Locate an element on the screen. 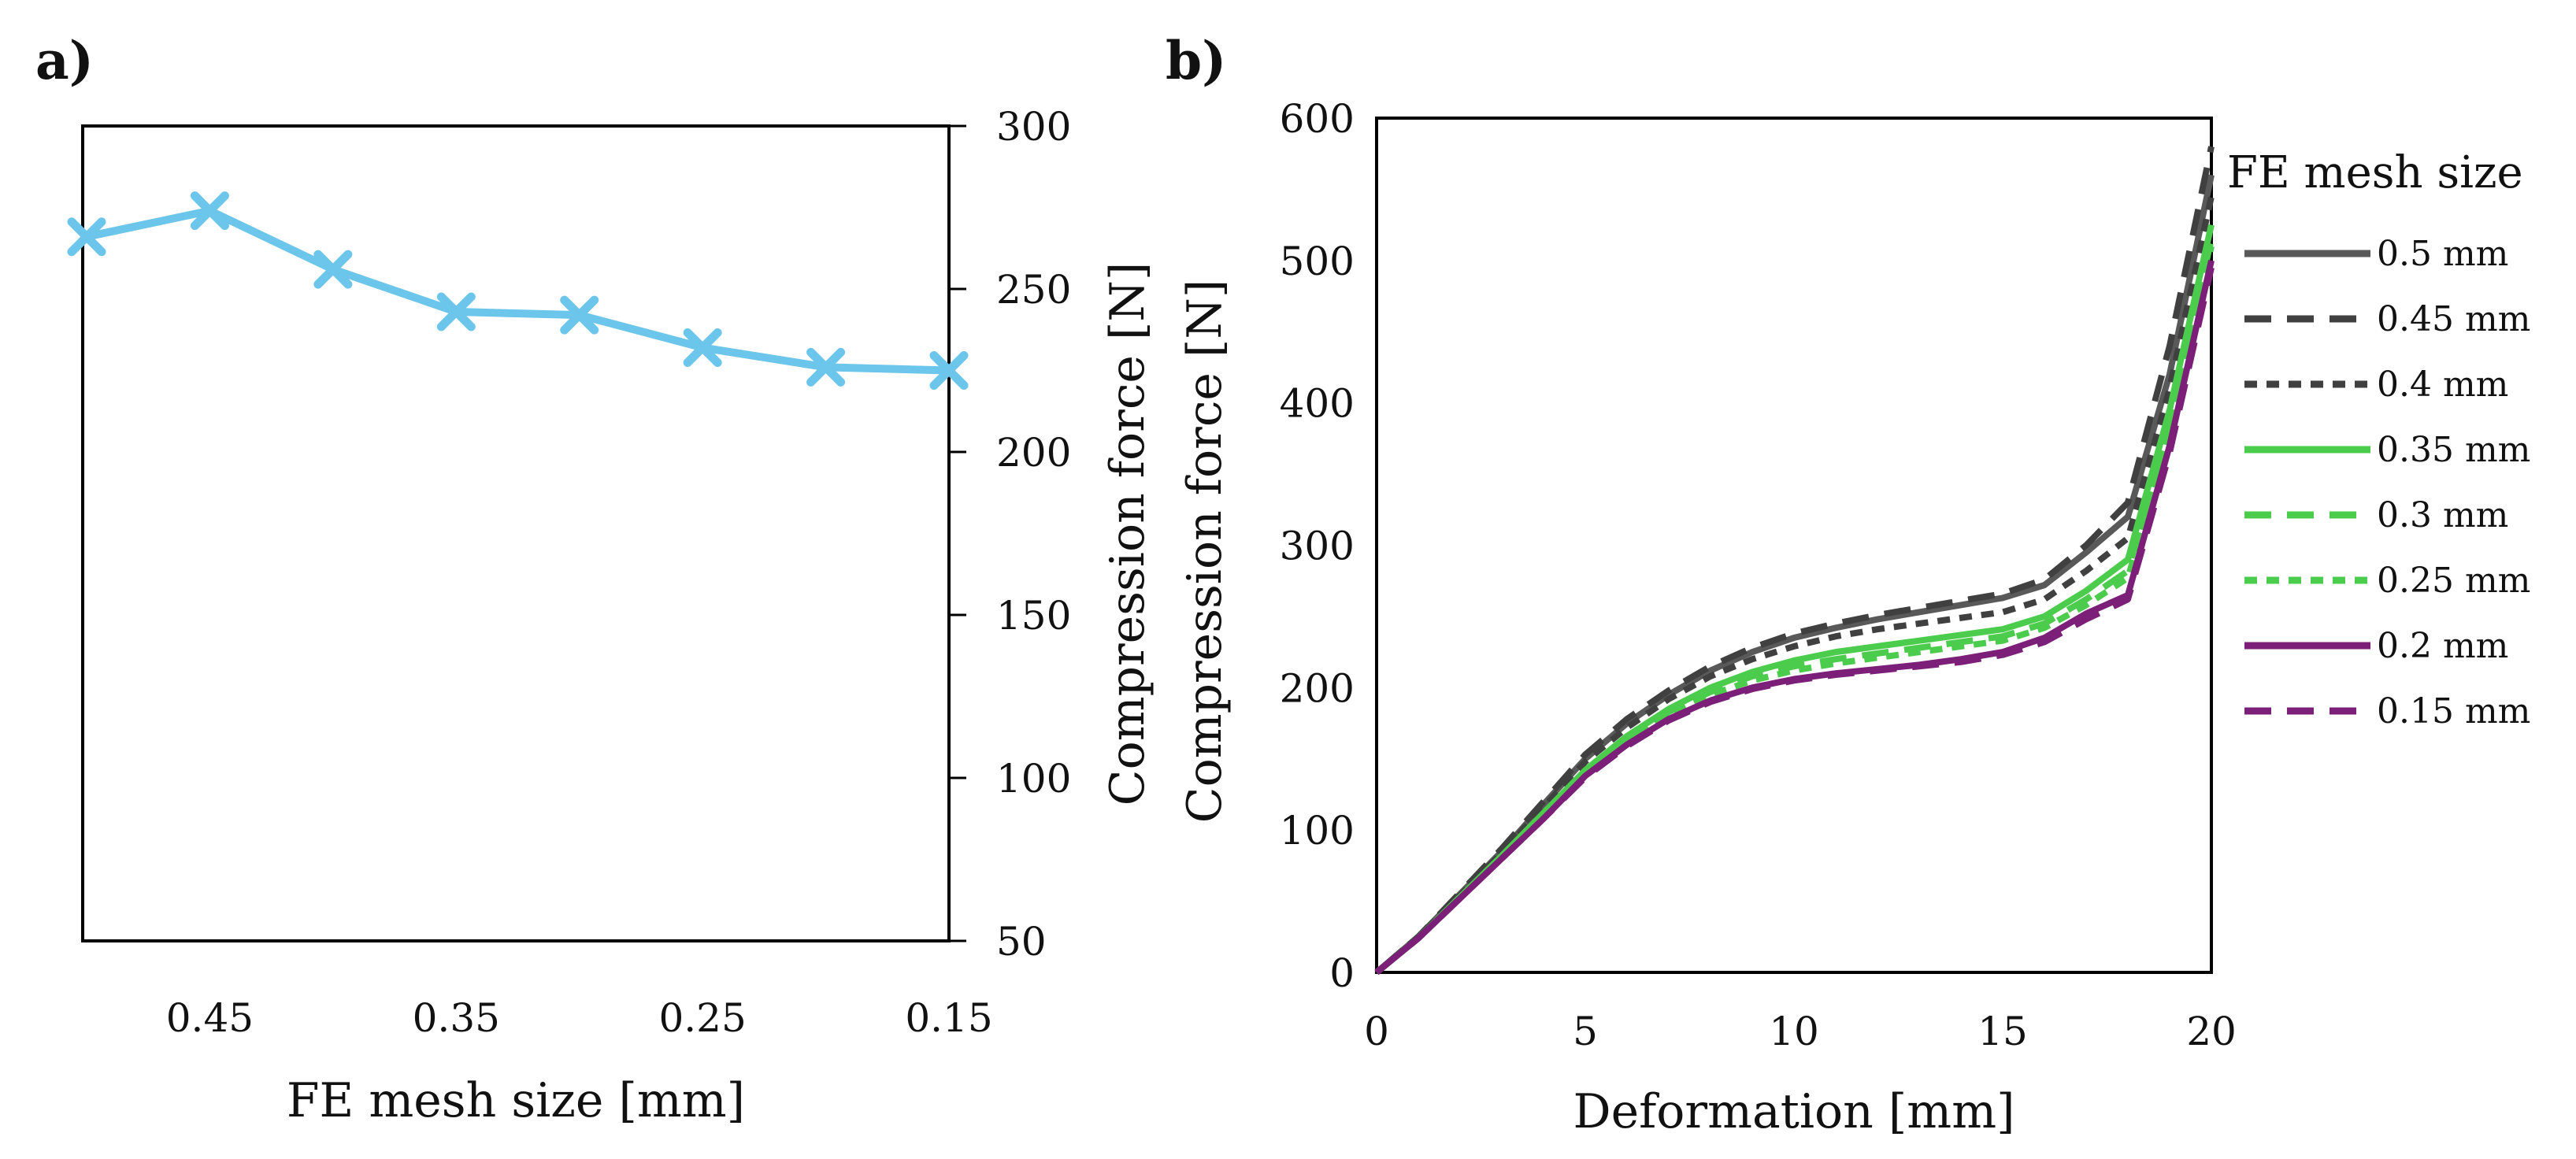  legend-entry-label: 0.25 mm is located at coordinates (2453, 581).